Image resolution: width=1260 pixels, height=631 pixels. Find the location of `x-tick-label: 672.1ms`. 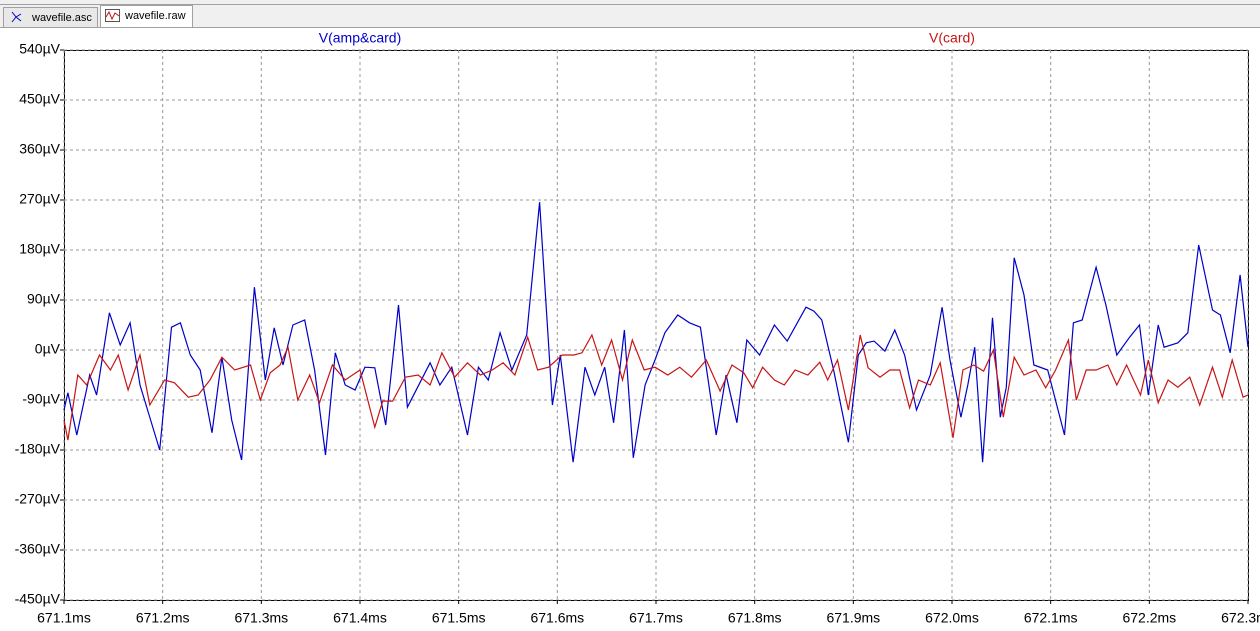

x-tick-label: 672.1ms is located at coordinates (1051, 618).